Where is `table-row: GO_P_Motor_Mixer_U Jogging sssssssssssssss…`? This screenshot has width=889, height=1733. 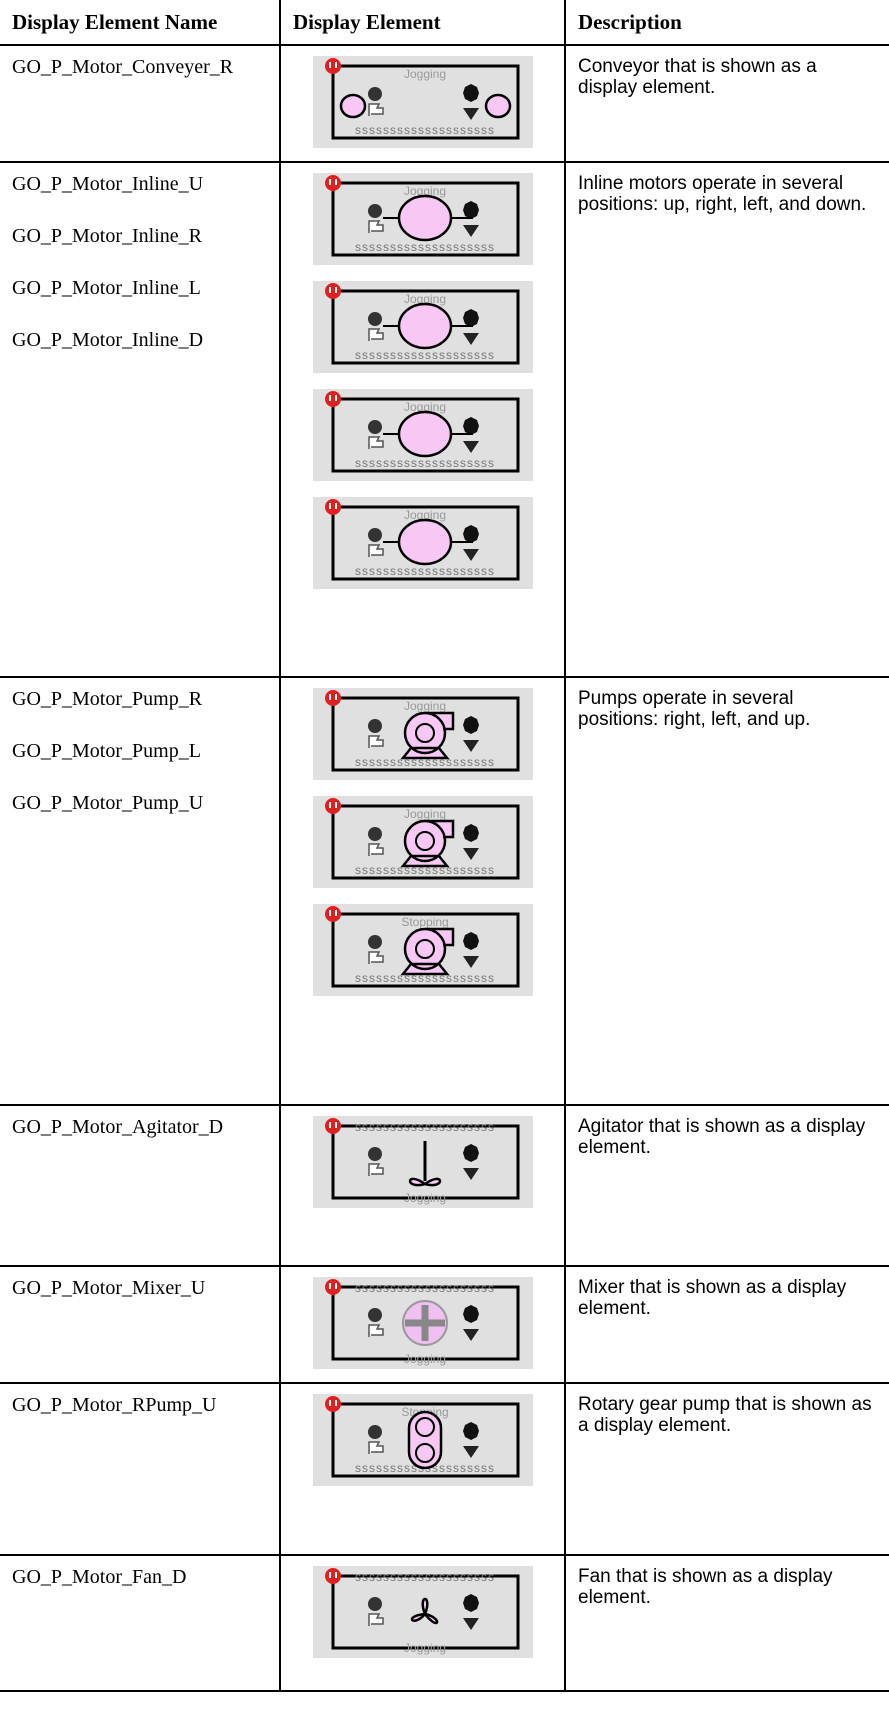 table-row: GO_P_Motor_Mixer_U Jogging sssssssssssssss… is located at coordinates (444, 1325).